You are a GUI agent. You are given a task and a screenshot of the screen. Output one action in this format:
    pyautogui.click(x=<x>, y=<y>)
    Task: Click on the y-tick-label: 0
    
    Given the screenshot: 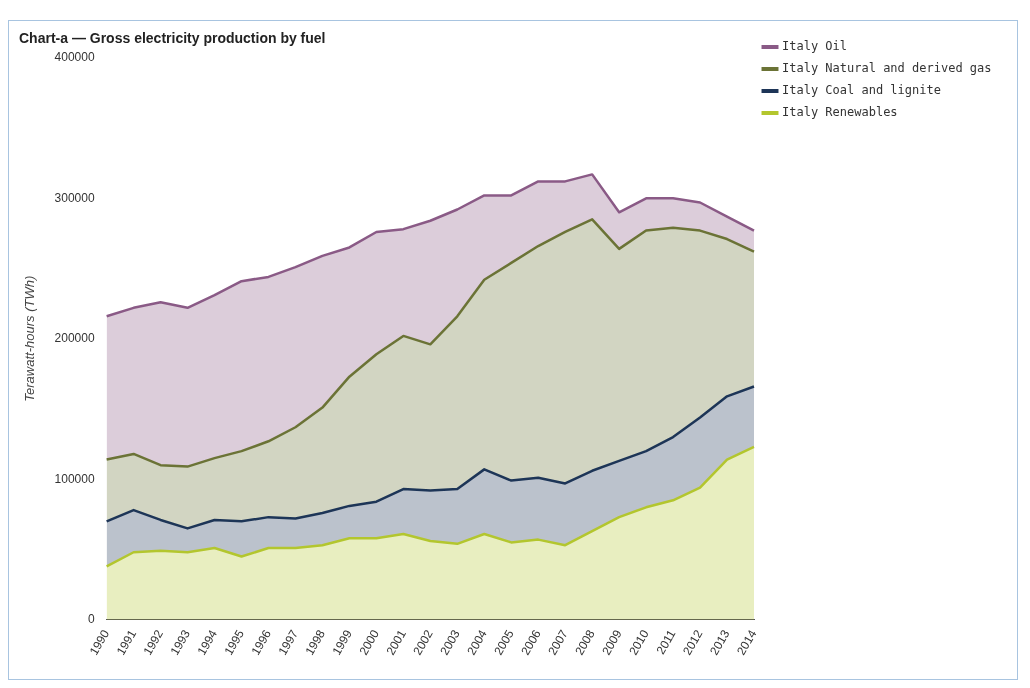 What is the action you would take?
    pyautogui.click(x=91, y=618)
    